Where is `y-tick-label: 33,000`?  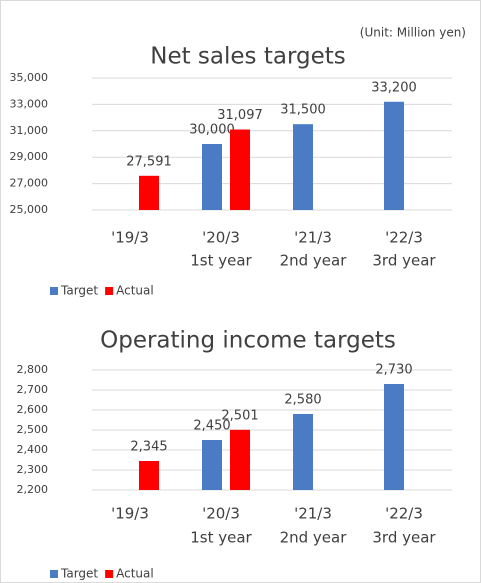 y-tick-label: 33,000 is located at coordinates (29, 103).